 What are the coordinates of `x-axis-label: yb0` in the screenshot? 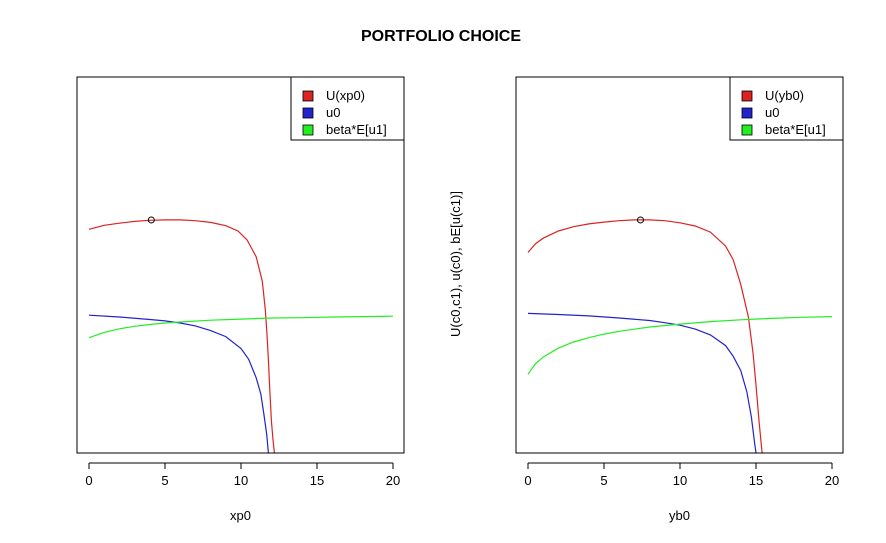 It's located at (679, 515).